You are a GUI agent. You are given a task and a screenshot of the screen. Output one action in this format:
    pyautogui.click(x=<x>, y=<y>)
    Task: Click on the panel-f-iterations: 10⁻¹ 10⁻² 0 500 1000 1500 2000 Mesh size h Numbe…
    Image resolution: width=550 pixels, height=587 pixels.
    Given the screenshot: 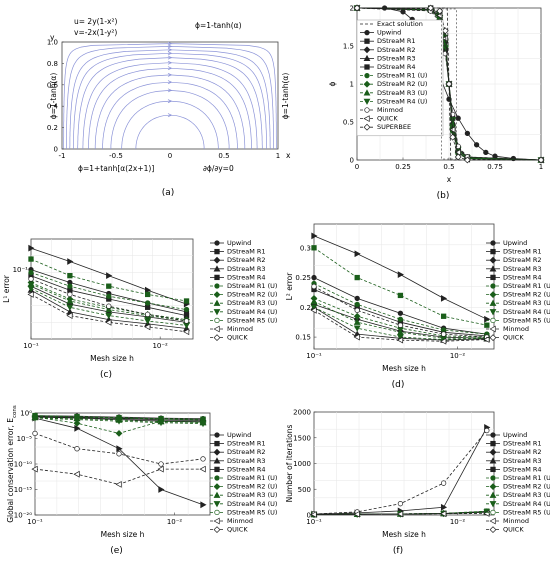 What is the action you would take?
    pyautogui.click(x=417, y=483)
    